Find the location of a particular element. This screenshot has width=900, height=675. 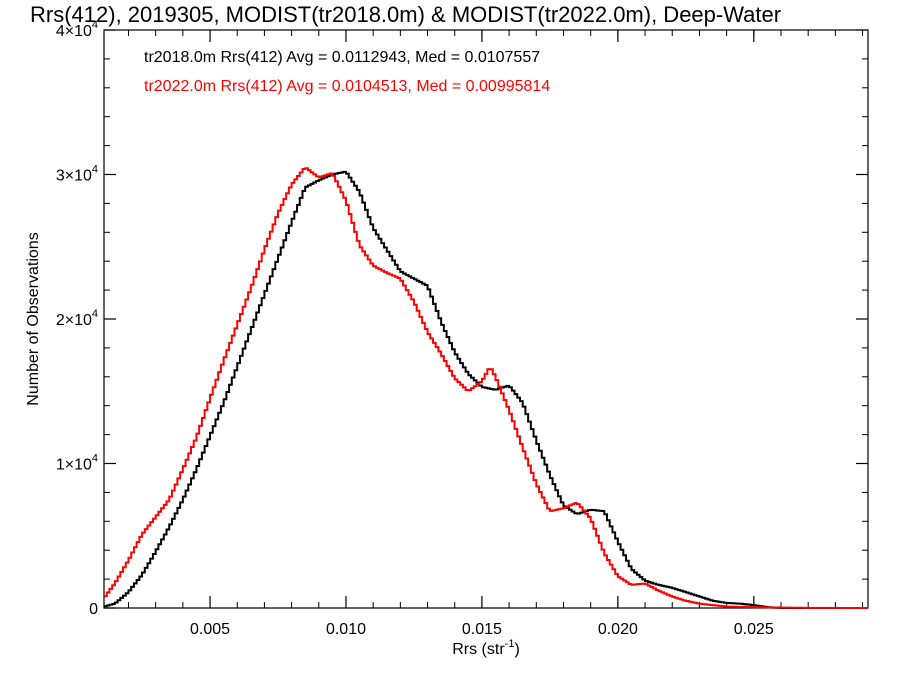

y-tick-label: 0 is located at coordinates (93, 609).